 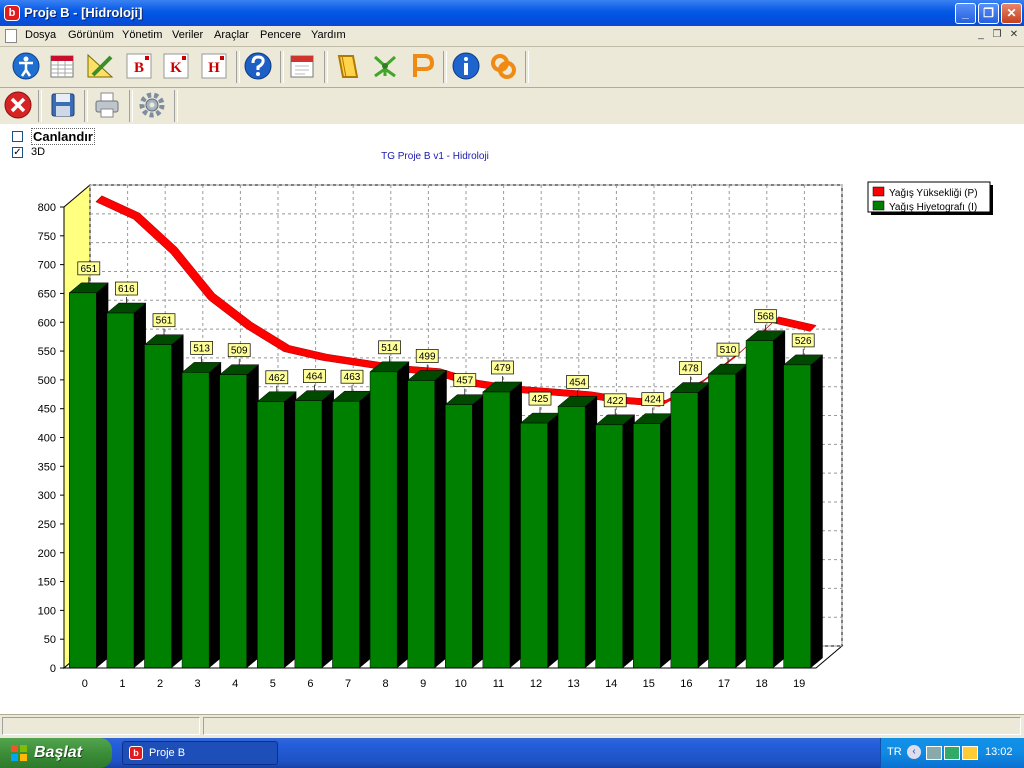 I want to click on mdi-restore-button: ❐, so click(x=997, y=34).